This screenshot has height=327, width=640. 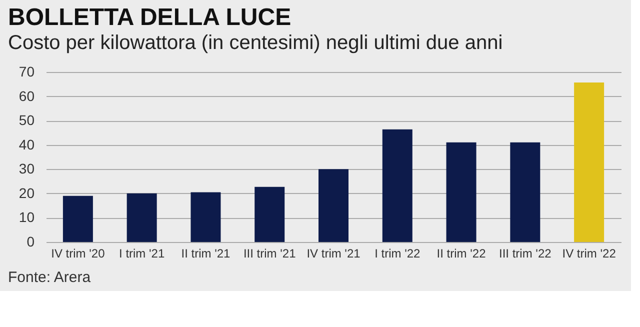 I want to click on y-tick-label: 0, so click(x=30, y=242).